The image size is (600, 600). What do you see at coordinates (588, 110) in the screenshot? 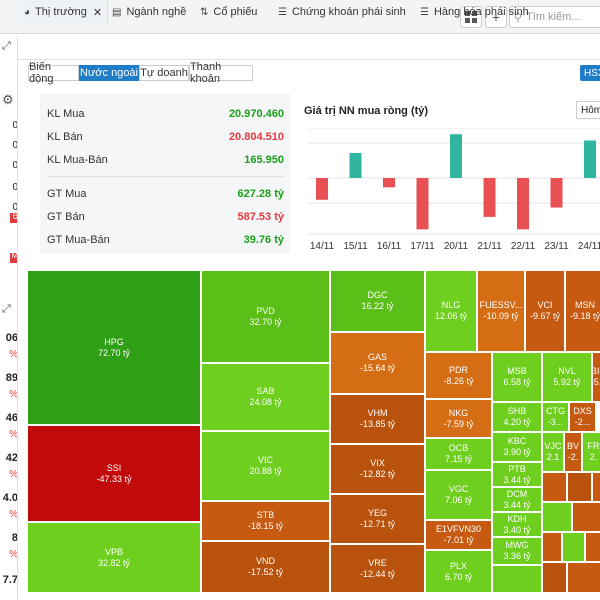
I see `period-select: Hôm` at bounding box center [588, 110].